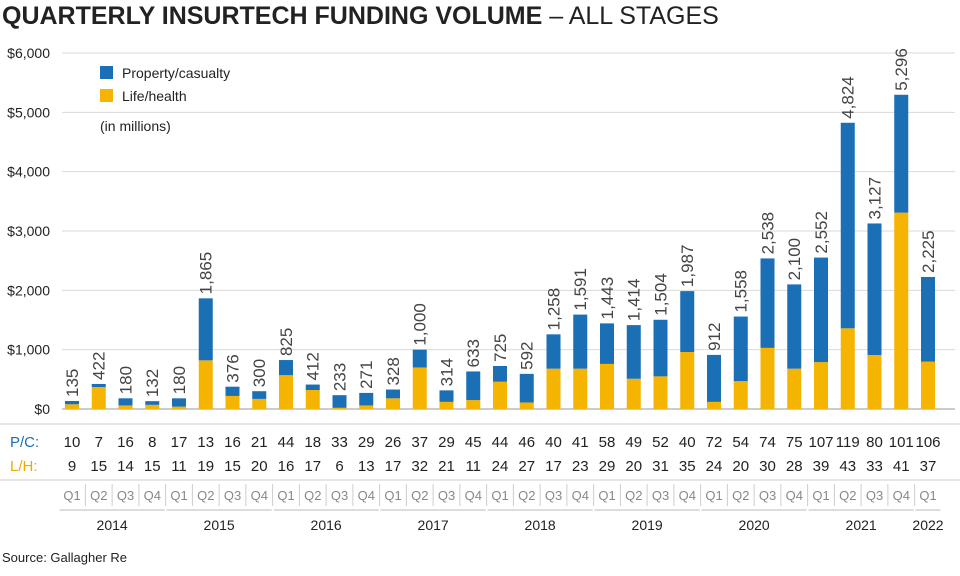 This screenshot has height=576, width=960. I want to click on pc-deal-count: 8, so click(152, 442).